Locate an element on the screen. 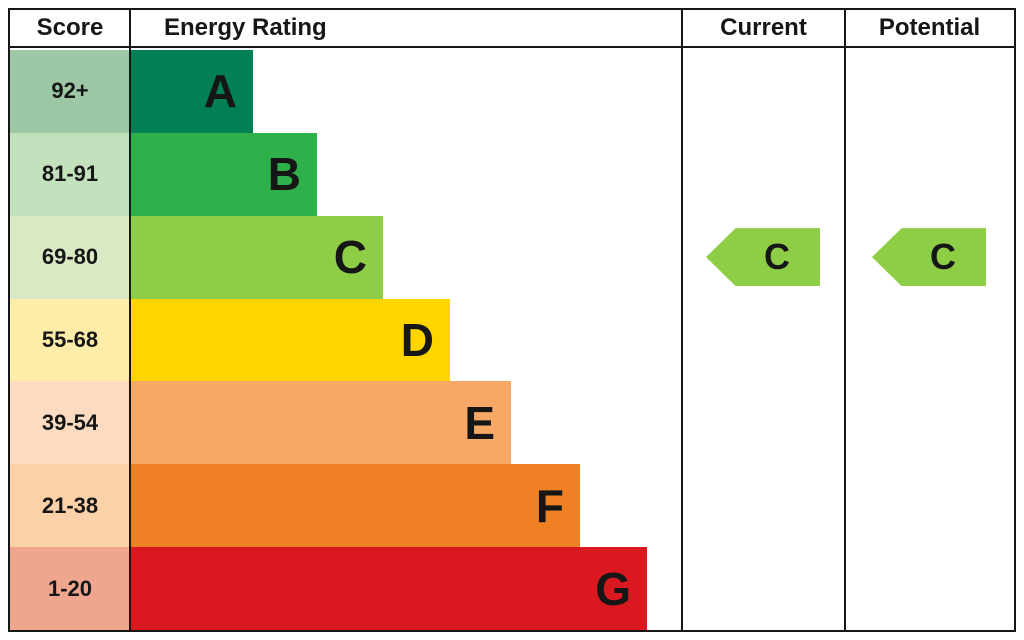  band-bar-area-g: G is located at coordinates (572, 589).